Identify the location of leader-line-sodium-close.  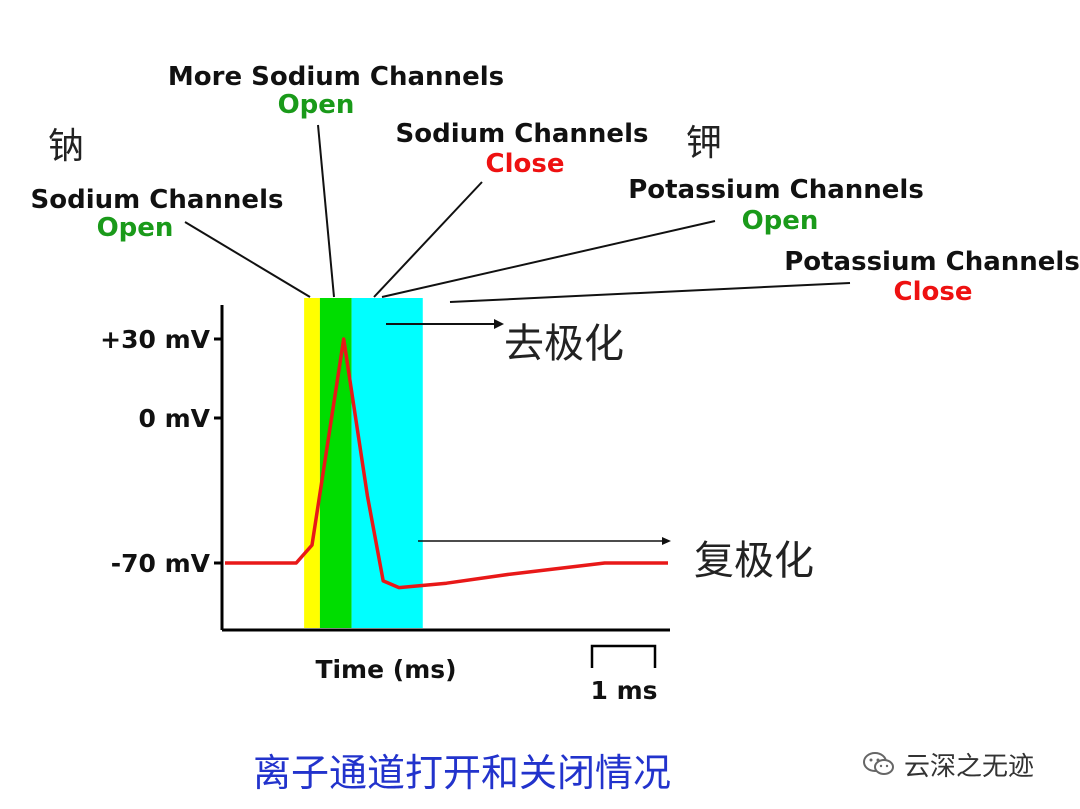
(428, 239).